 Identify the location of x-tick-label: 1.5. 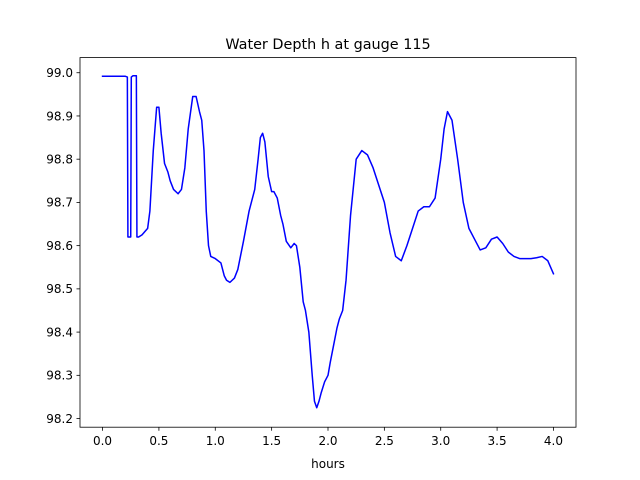
(271, 441).